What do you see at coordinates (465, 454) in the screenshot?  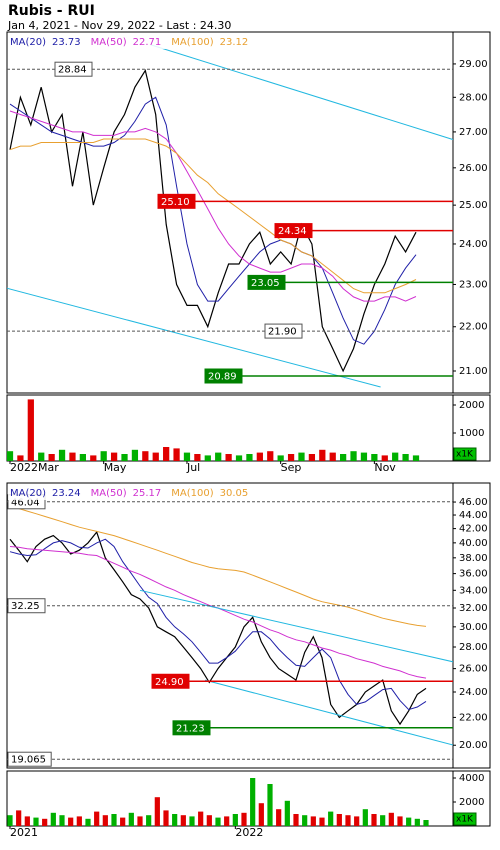 I see `unit-label-box` at bounding box center [465, 454].